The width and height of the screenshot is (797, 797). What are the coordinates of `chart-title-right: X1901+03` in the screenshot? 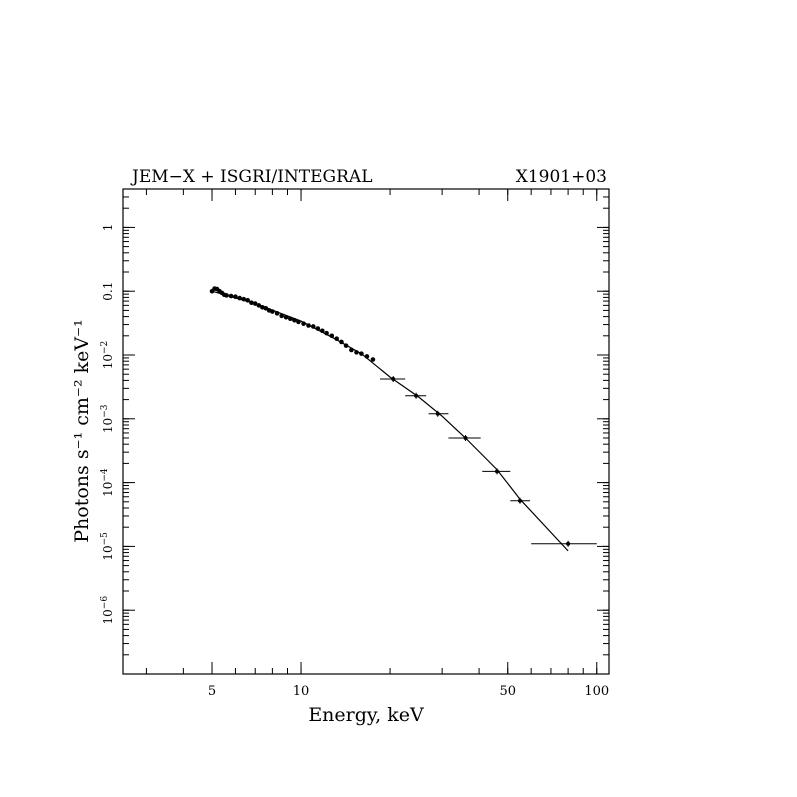 It's located at (561, 177).